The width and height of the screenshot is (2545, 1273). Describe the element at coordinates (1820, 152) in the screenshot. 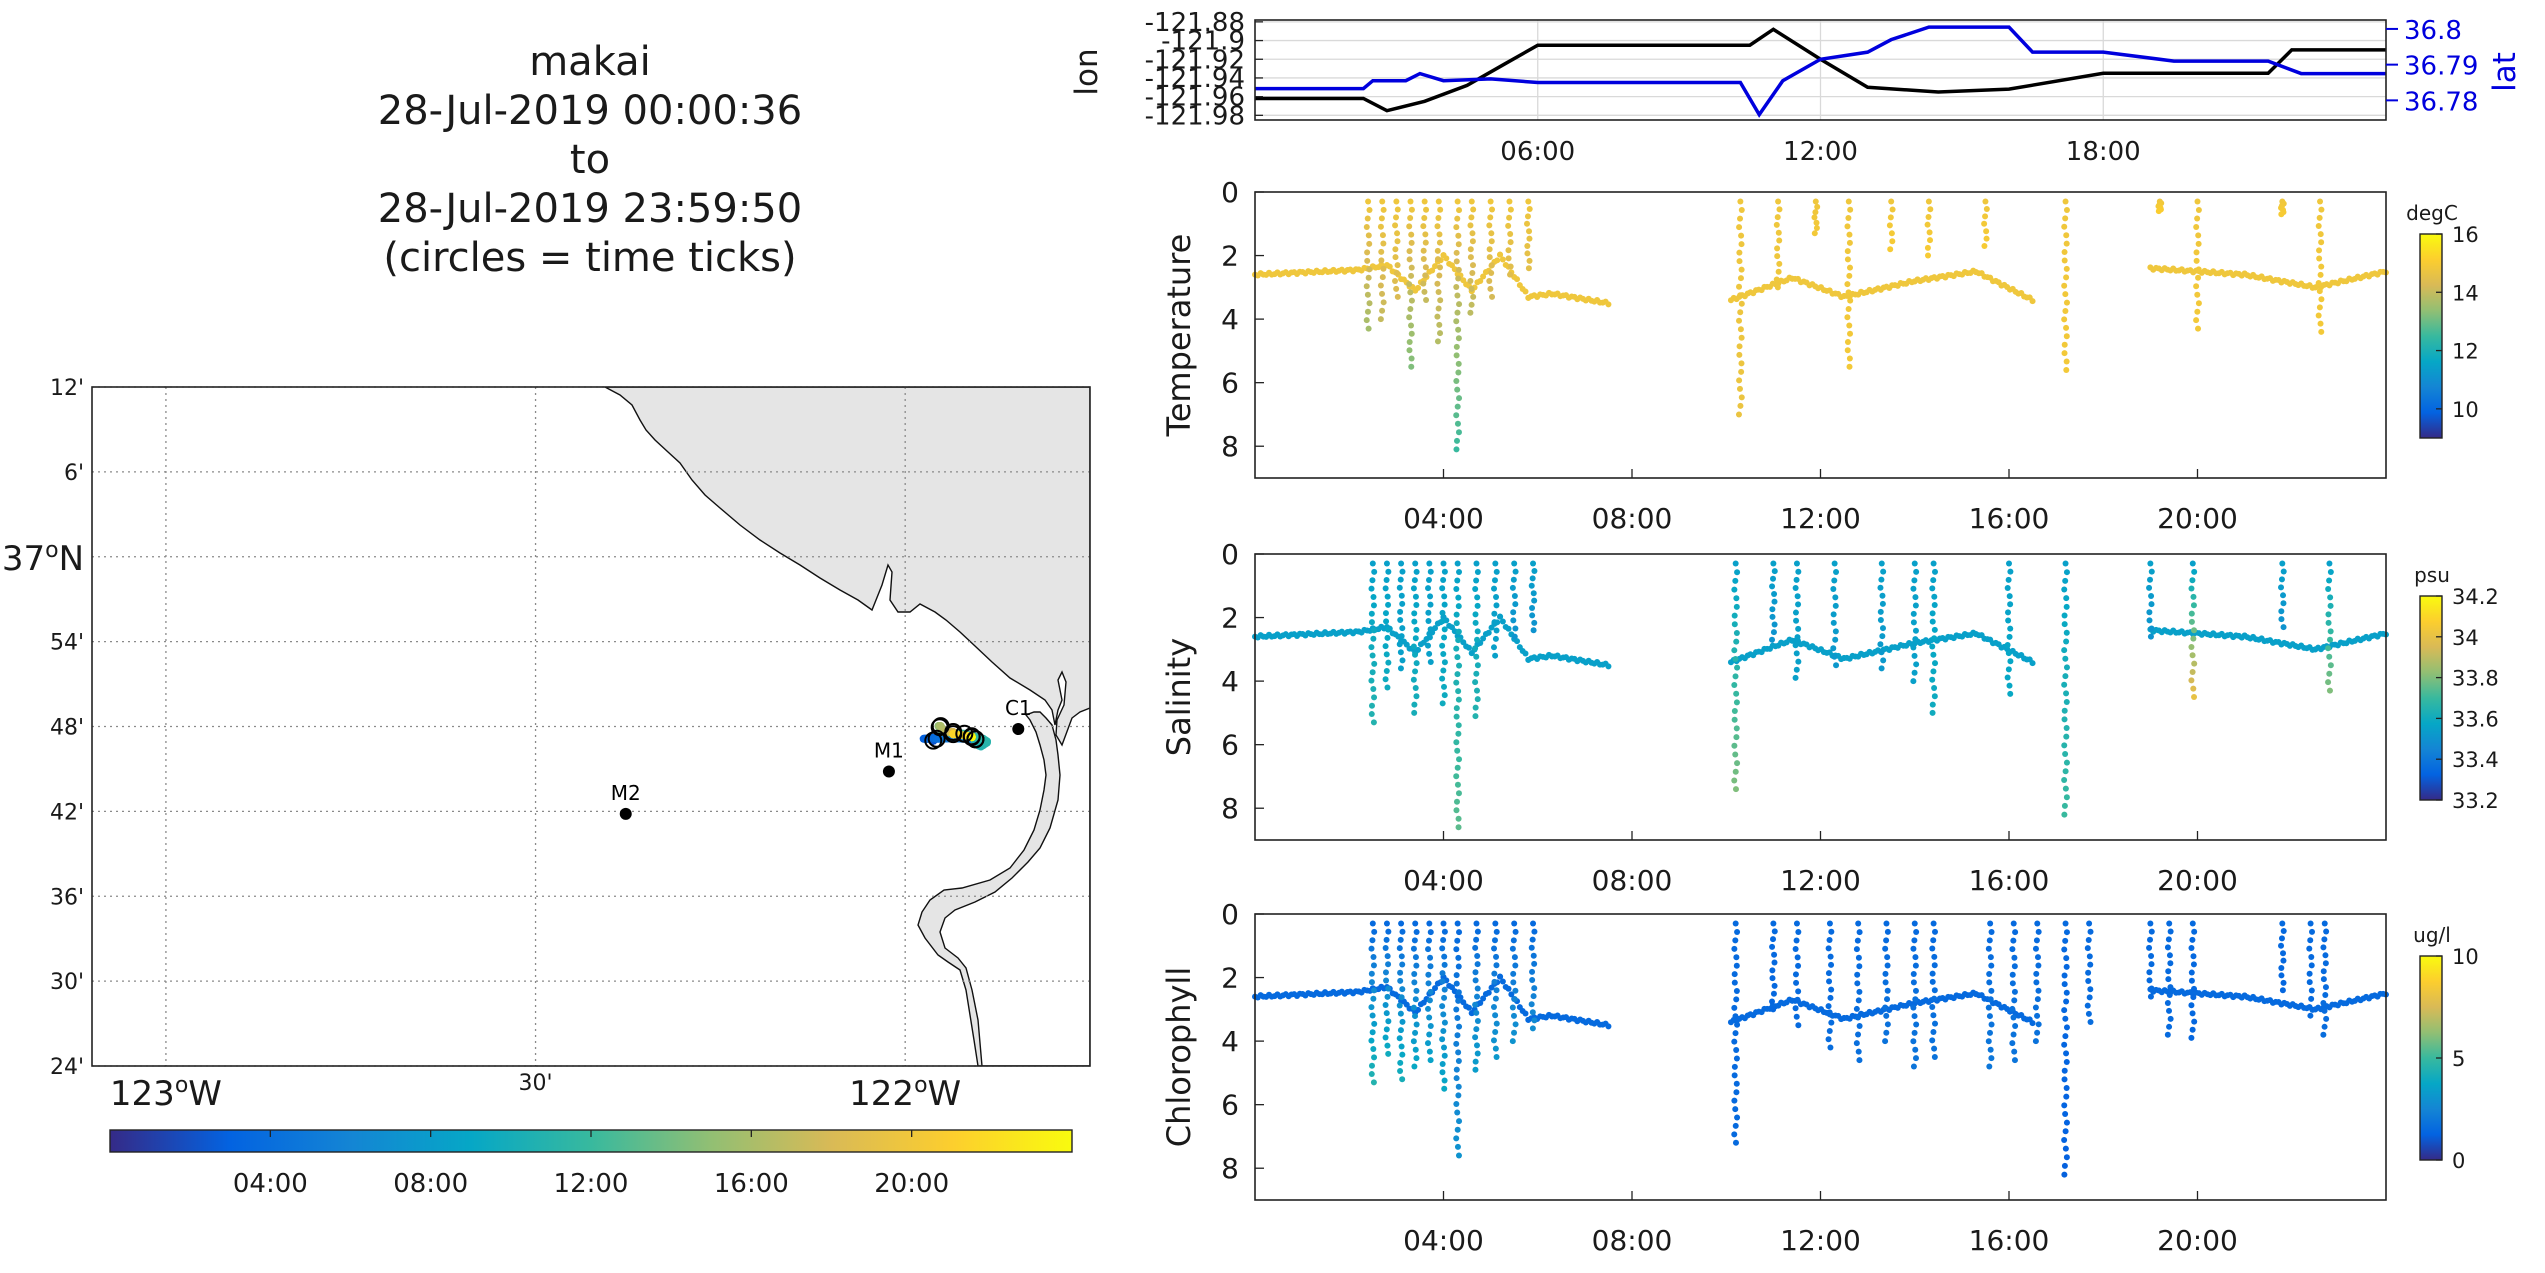

I see `position-time-tick-label: 12:00` at that location.